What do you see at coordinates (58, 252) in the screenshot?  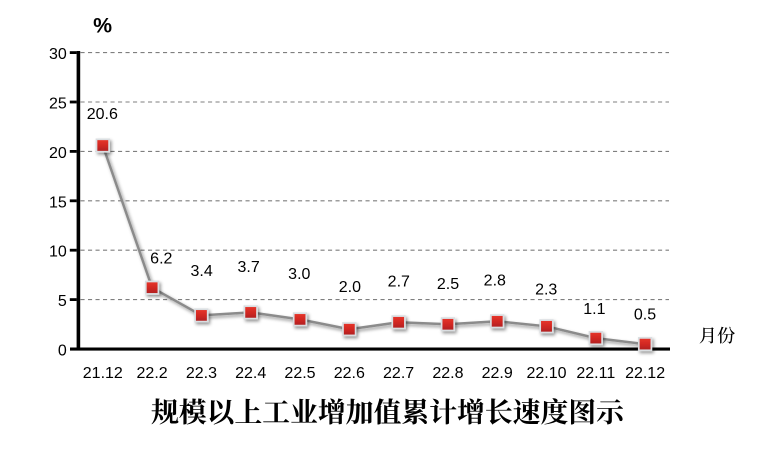 I see `svg-text: 10` at bounding box center [58, 252].